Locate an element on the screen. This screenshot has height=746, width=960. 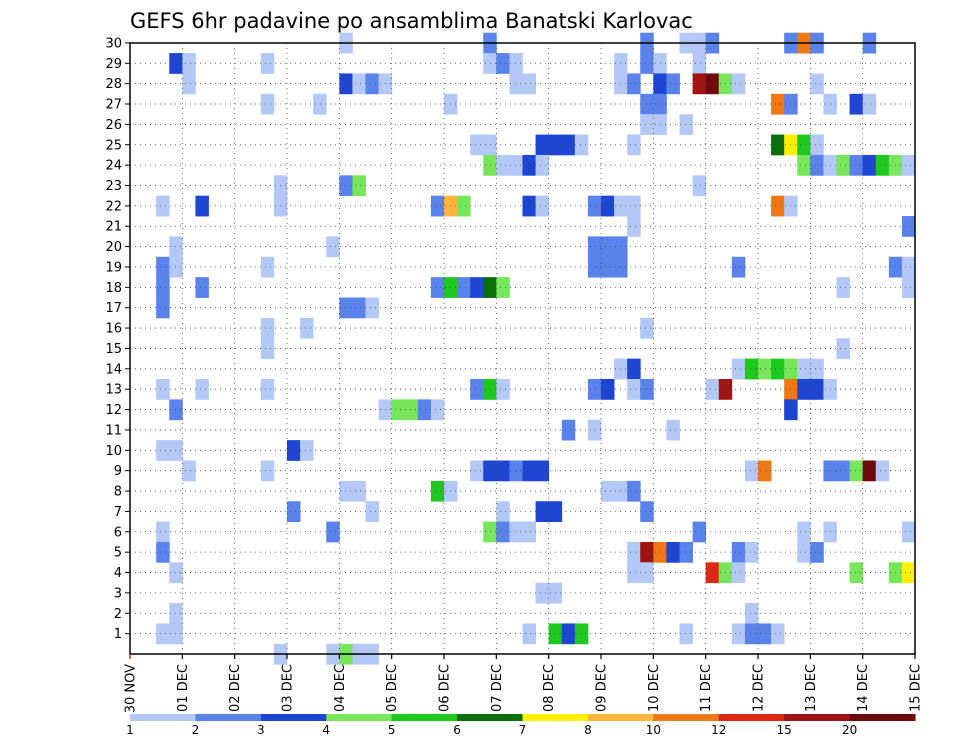
colorbar-tick-label: 10 is located at coordinates (653, 730).